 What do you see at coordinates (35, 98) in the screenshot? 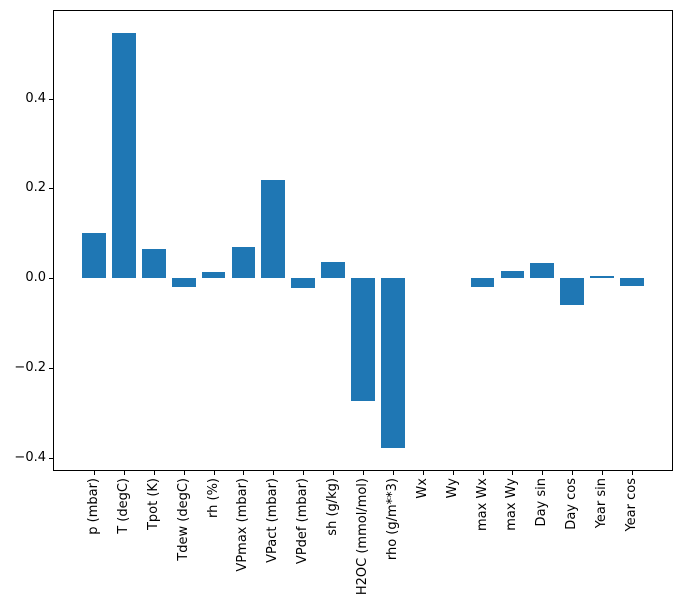
I see `y-tick-label: 0.4` at bounding box center [35, 98].